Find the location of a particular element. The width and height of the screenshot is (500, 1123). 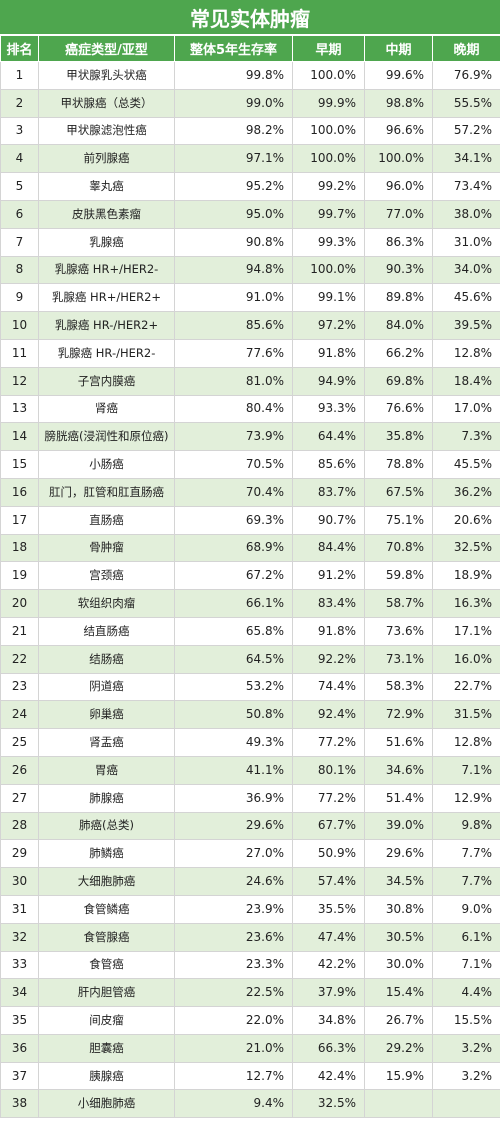

cancer-type-cell: 甲状腺乳头状癌 is located at coordinates (106, 75).